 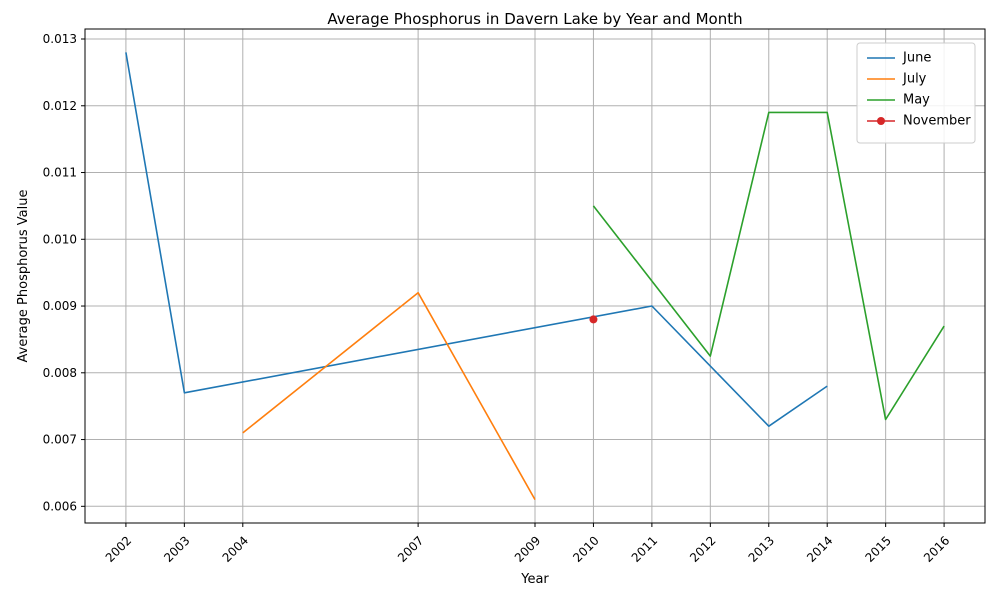 What do you see at coordinates (585, 548) in the screenshot?
I see `x-tick-label: 2010` at bounding box center [585, 548].